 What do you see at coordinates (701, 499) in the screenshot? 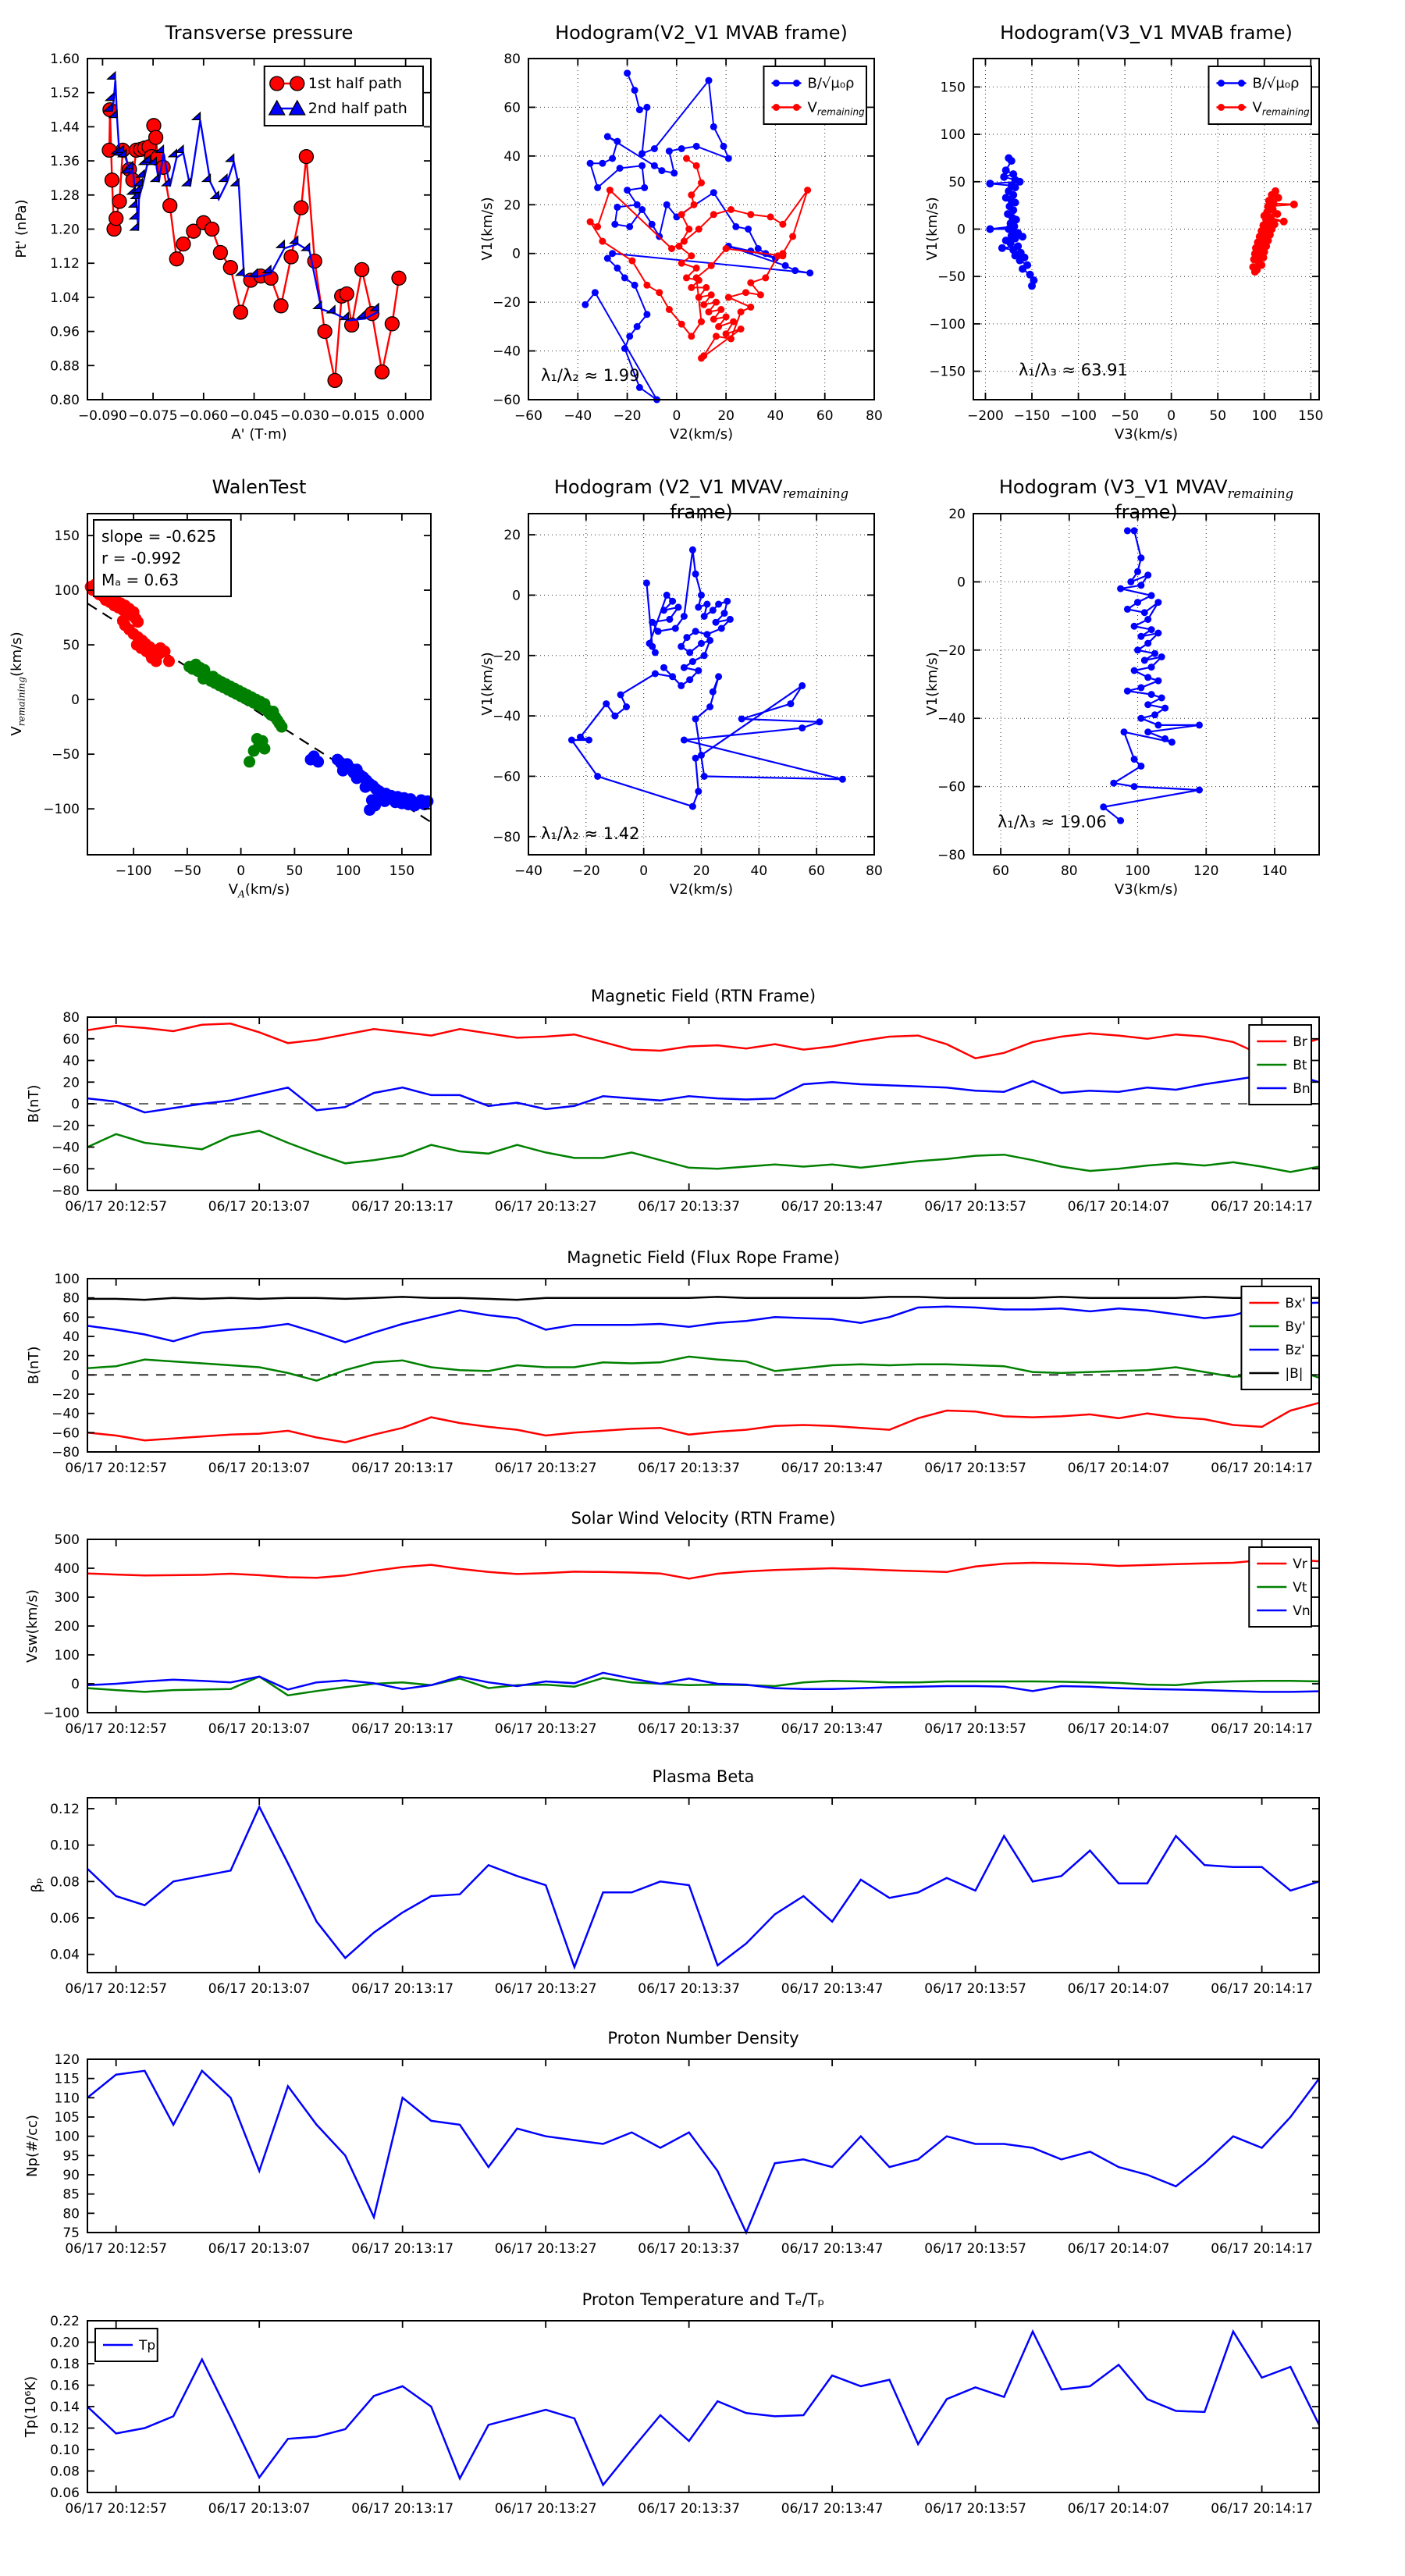
I see `panel-title-hodogram-v2v1-mvav: Hodogram (V2_V1 MVAVremaining frame)` at bounding box center [701, 499].